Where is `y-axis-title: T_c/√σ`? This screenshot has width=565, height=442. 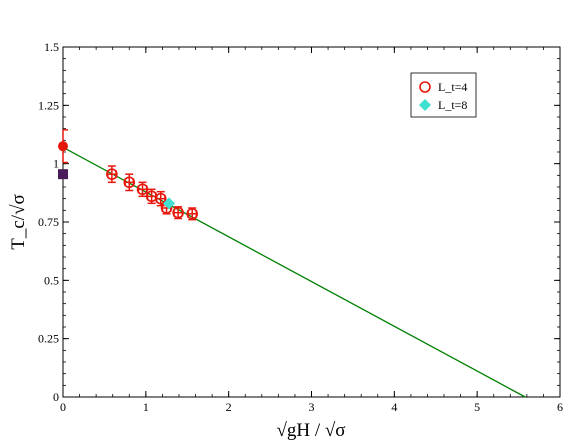 y-axis-title: T_c/√σ is located at coordinates (18, 222).